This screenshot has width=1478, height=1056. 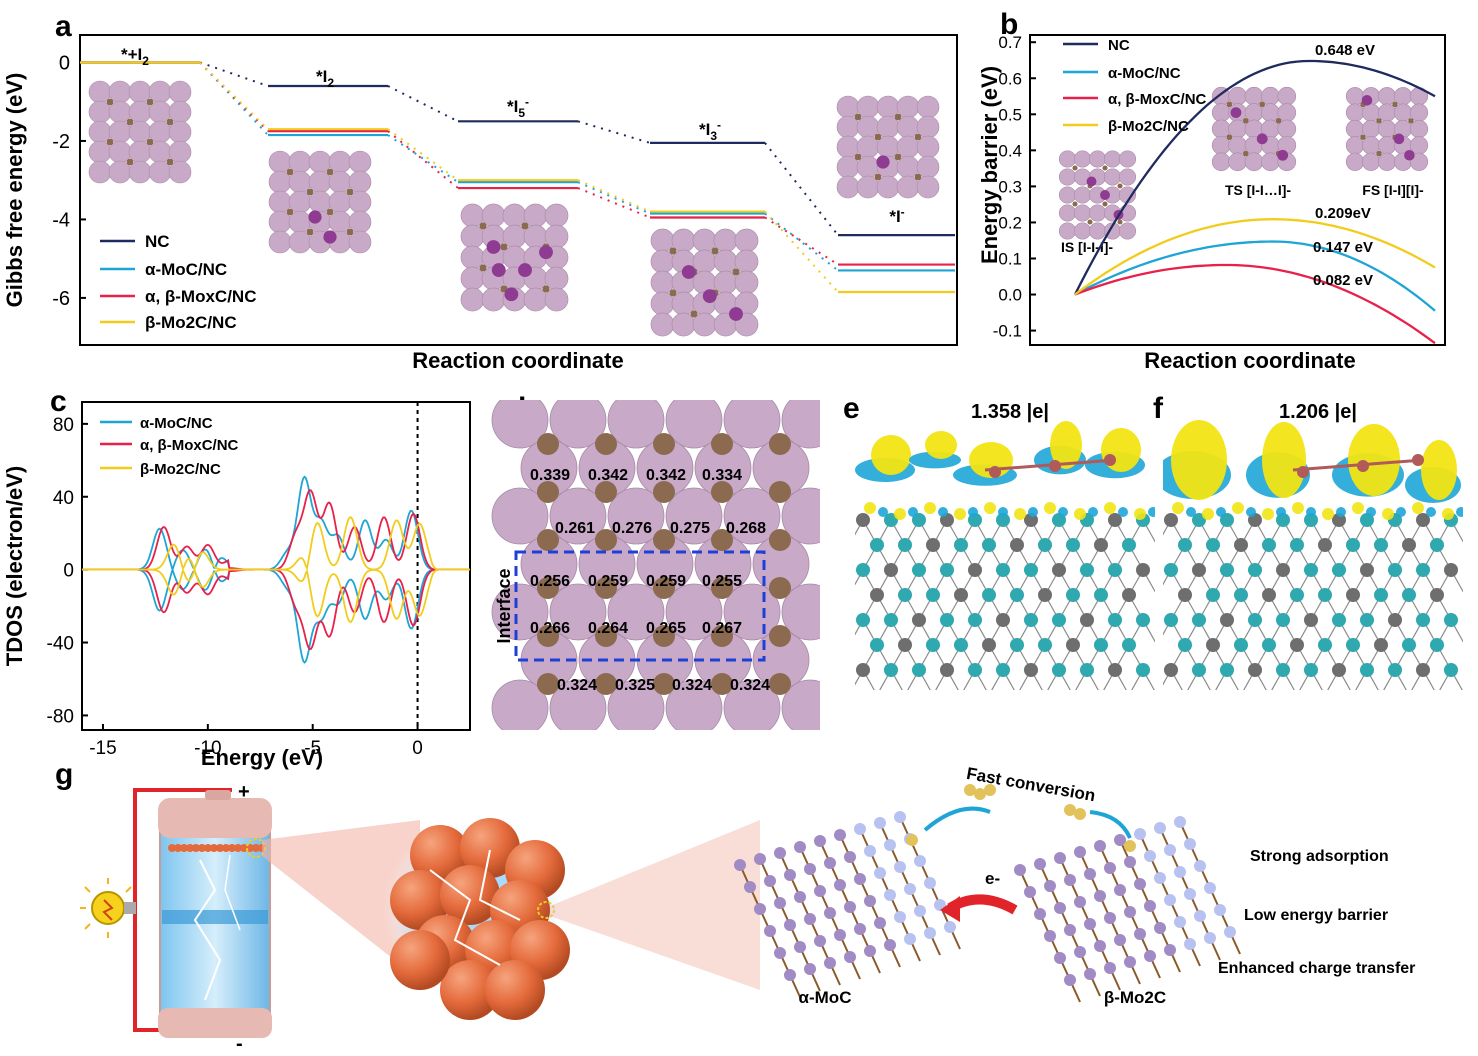 I want to click on plot-frame-c, so click(x=276, y=566).